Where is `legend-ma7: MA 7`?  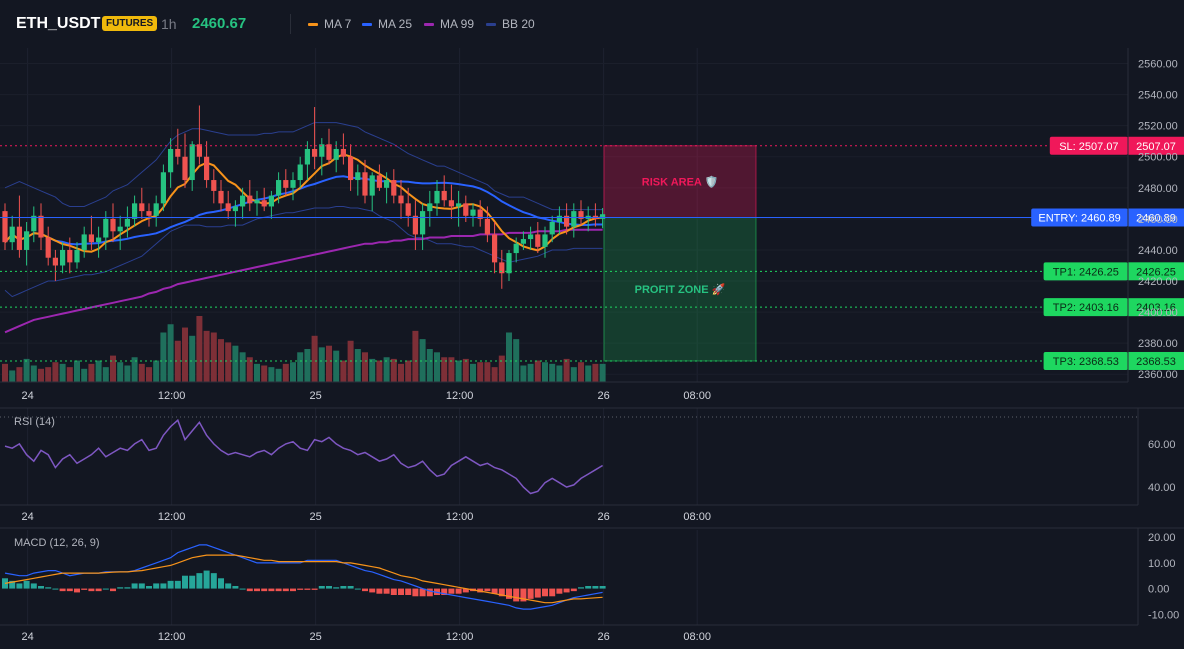 legend-ma7: MA 7 is located at coordinates (329, 24).